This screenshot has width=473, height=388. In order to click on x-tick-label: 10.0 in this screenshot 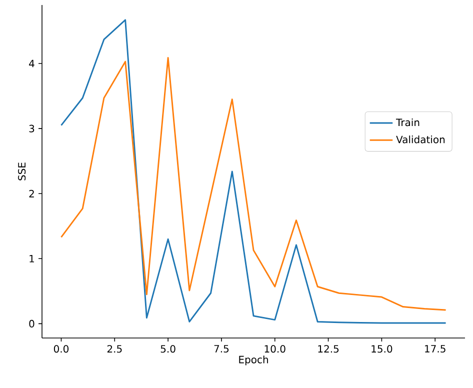, I will do `click(275, 349)`.